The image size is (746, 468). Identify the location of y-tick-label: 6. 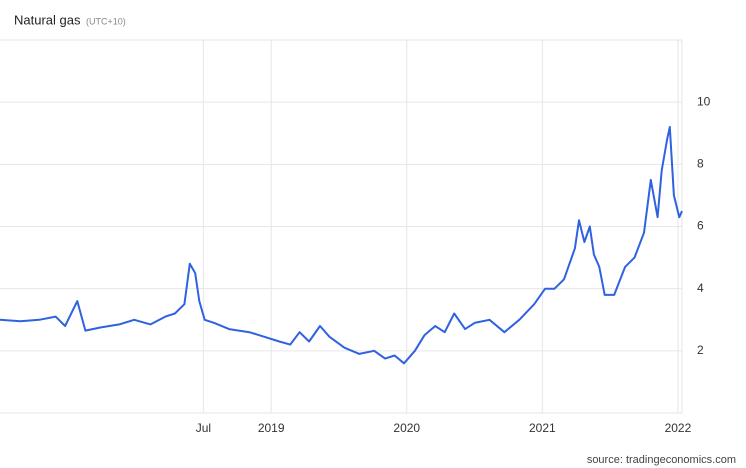
(700, 226).